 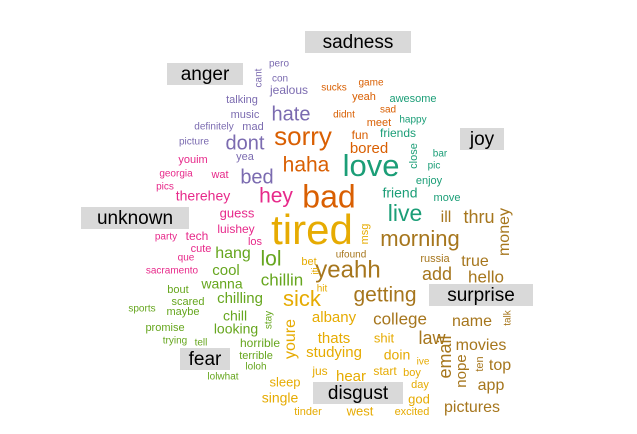 What do you see at coordinates (360, 410) in the screenshot?
I see `word-west: west` at bounding box center [360, 410].